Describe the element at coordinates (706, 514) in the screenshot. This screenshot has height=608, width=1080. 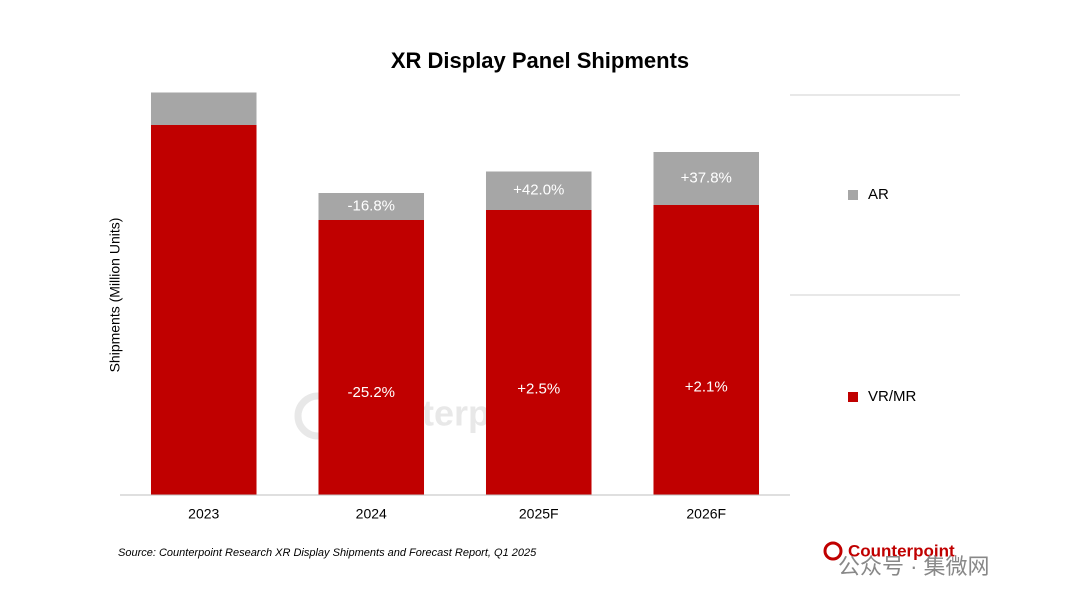
I see `x-tick-label: 2026F` at that location.